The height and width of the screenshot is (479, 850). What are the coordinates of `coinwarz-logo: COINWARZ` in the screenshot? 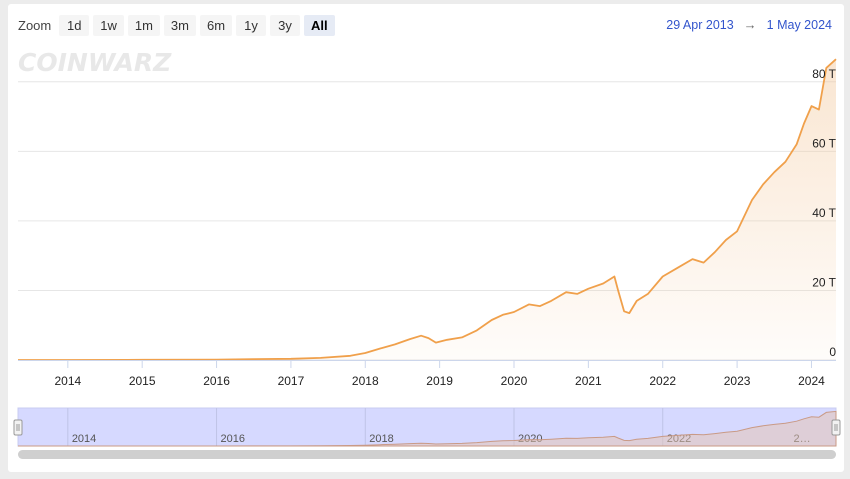 It's located at (95, 62).